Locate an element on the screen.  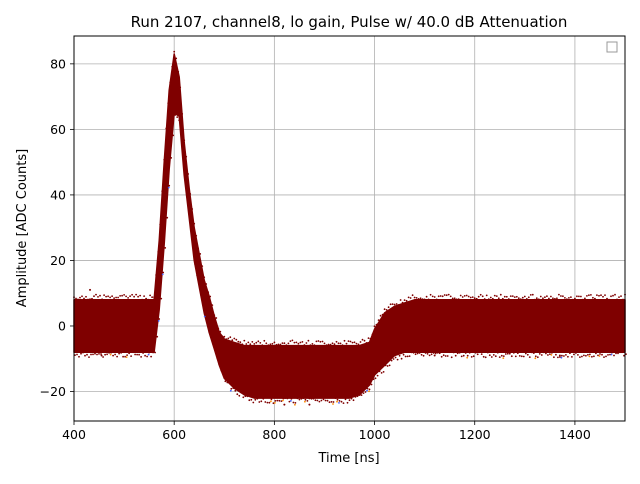
y-tick-label: 40 is located at coordinates (58, 194).